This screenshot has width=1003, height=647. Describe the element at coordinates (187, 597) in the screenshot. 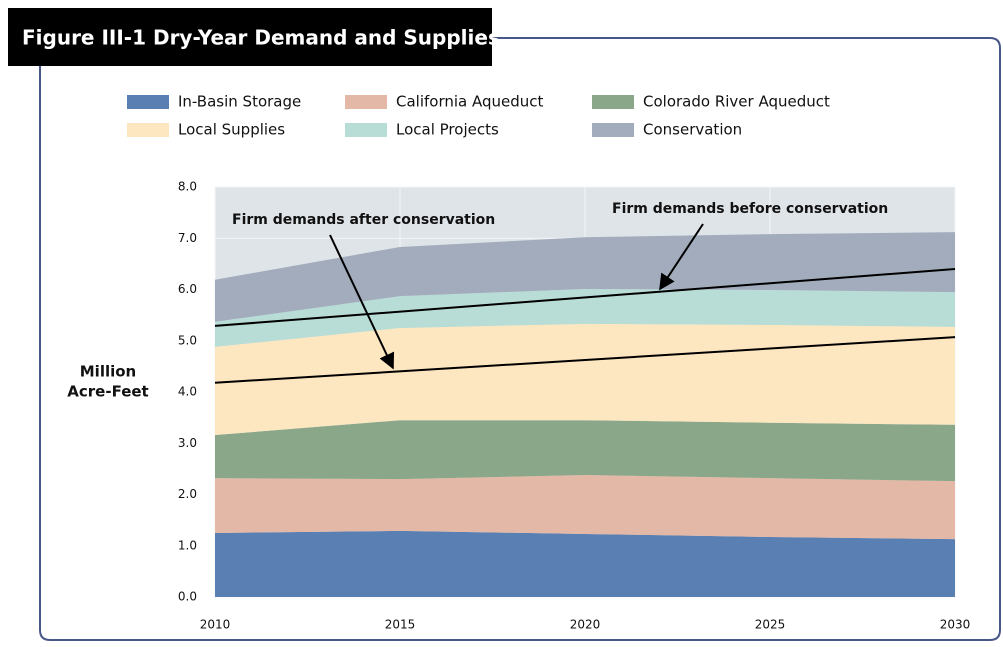

I see `y-tick-label: 0.0` at that location.